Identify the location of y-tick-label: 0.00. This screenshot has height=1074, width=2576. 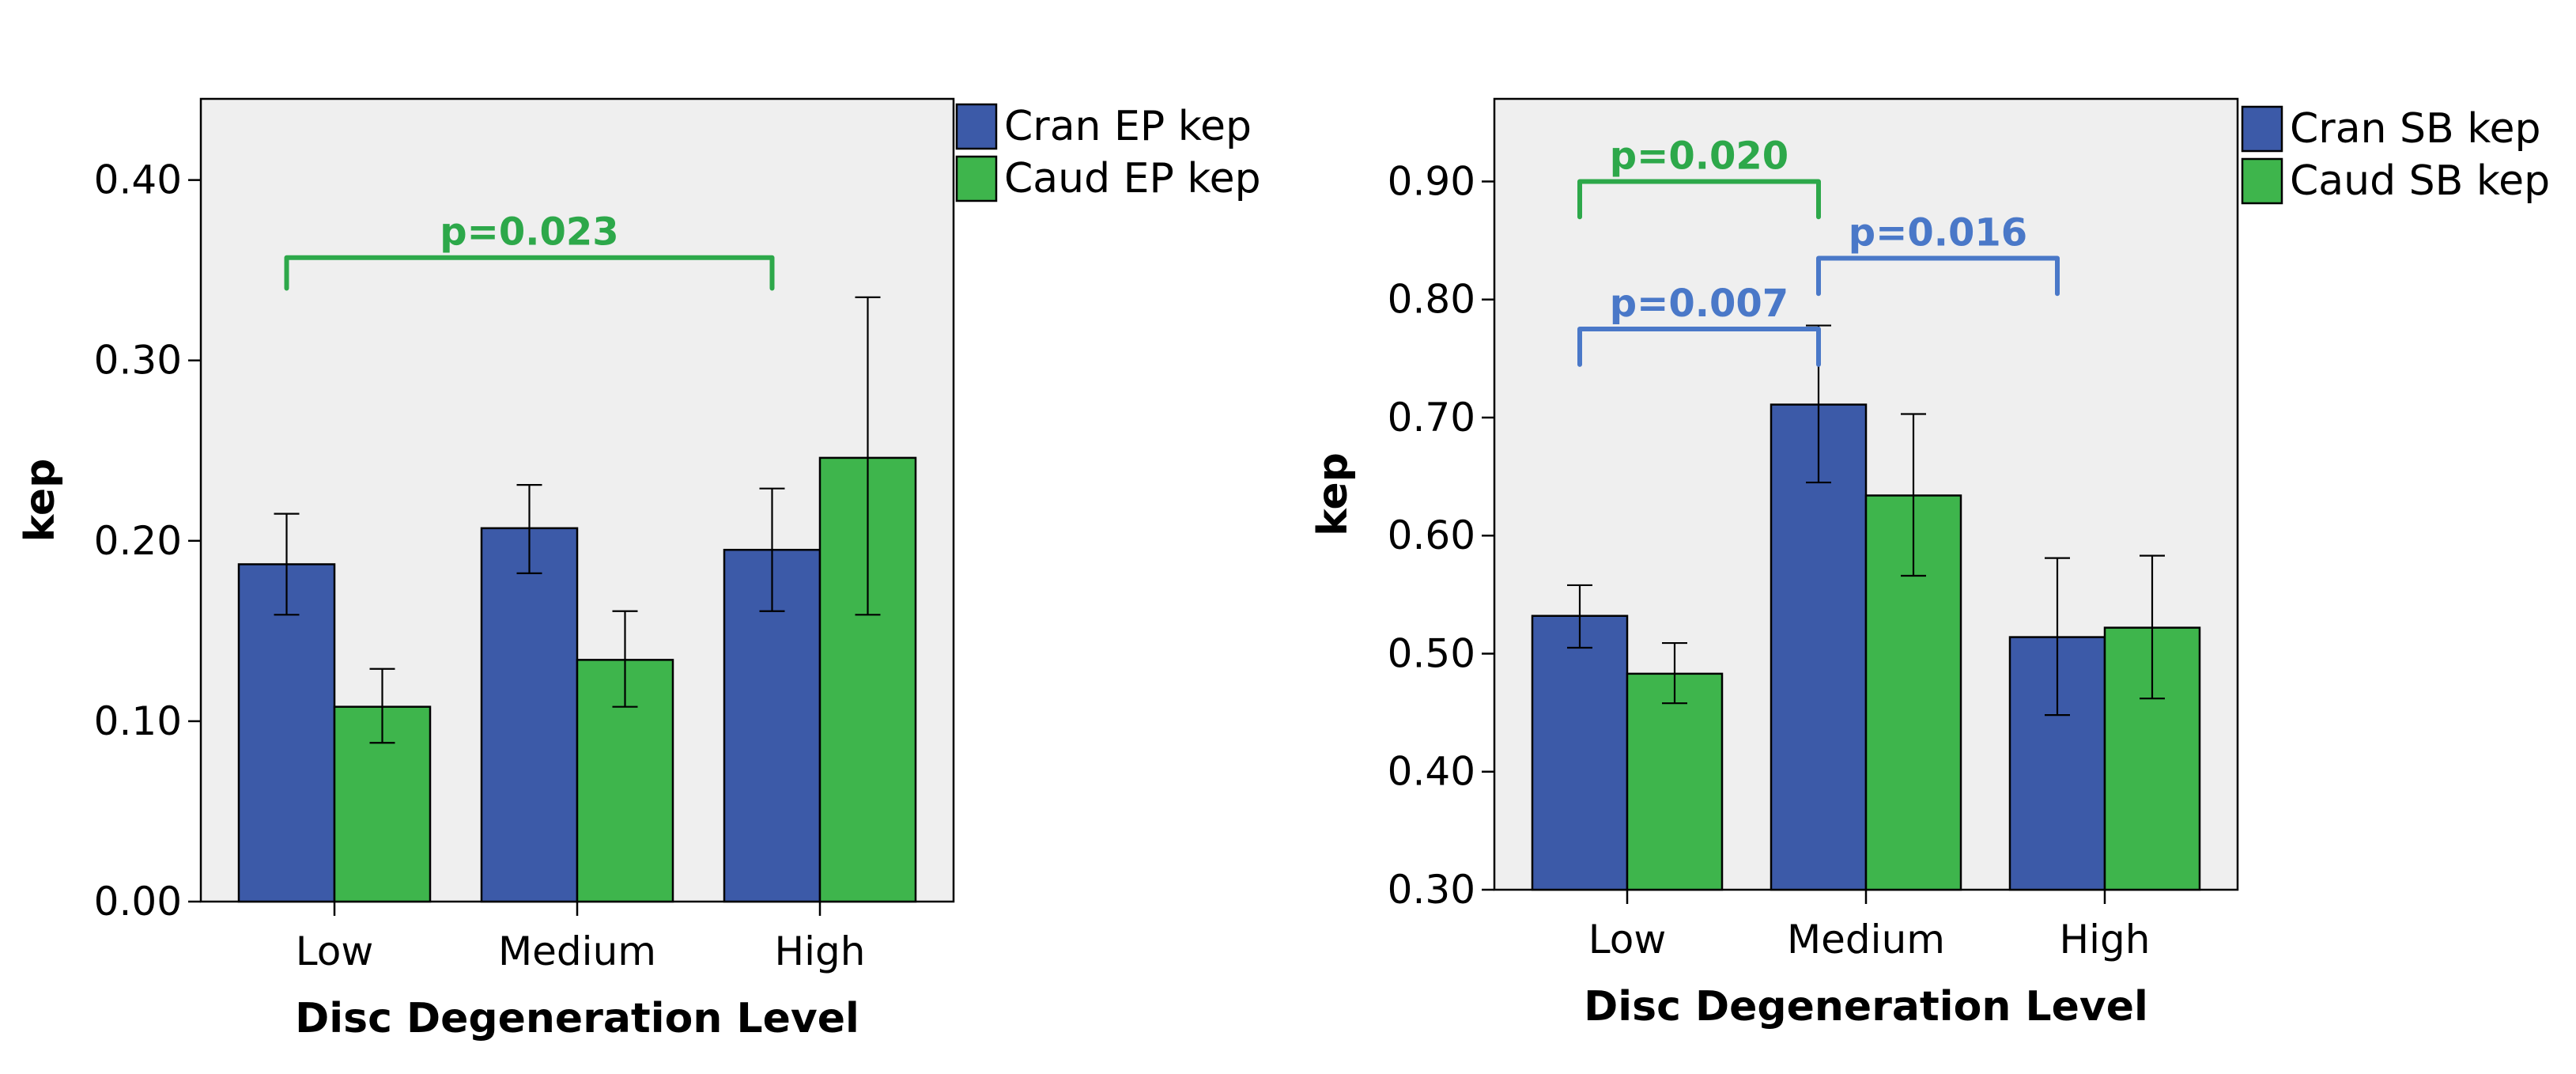
(138, 902).